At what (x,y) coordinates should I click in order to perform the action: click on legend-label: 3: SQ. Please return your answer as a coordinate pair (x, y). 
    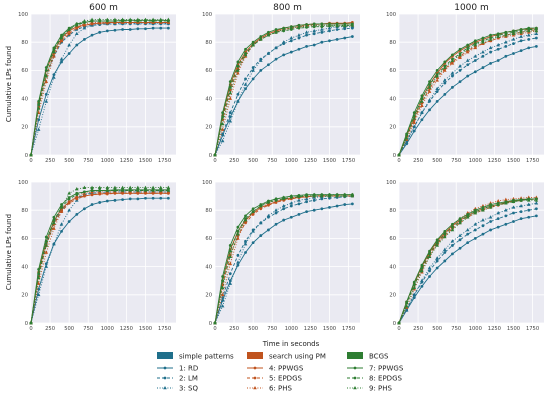
    Looking at the image, I should click on (188, 389).